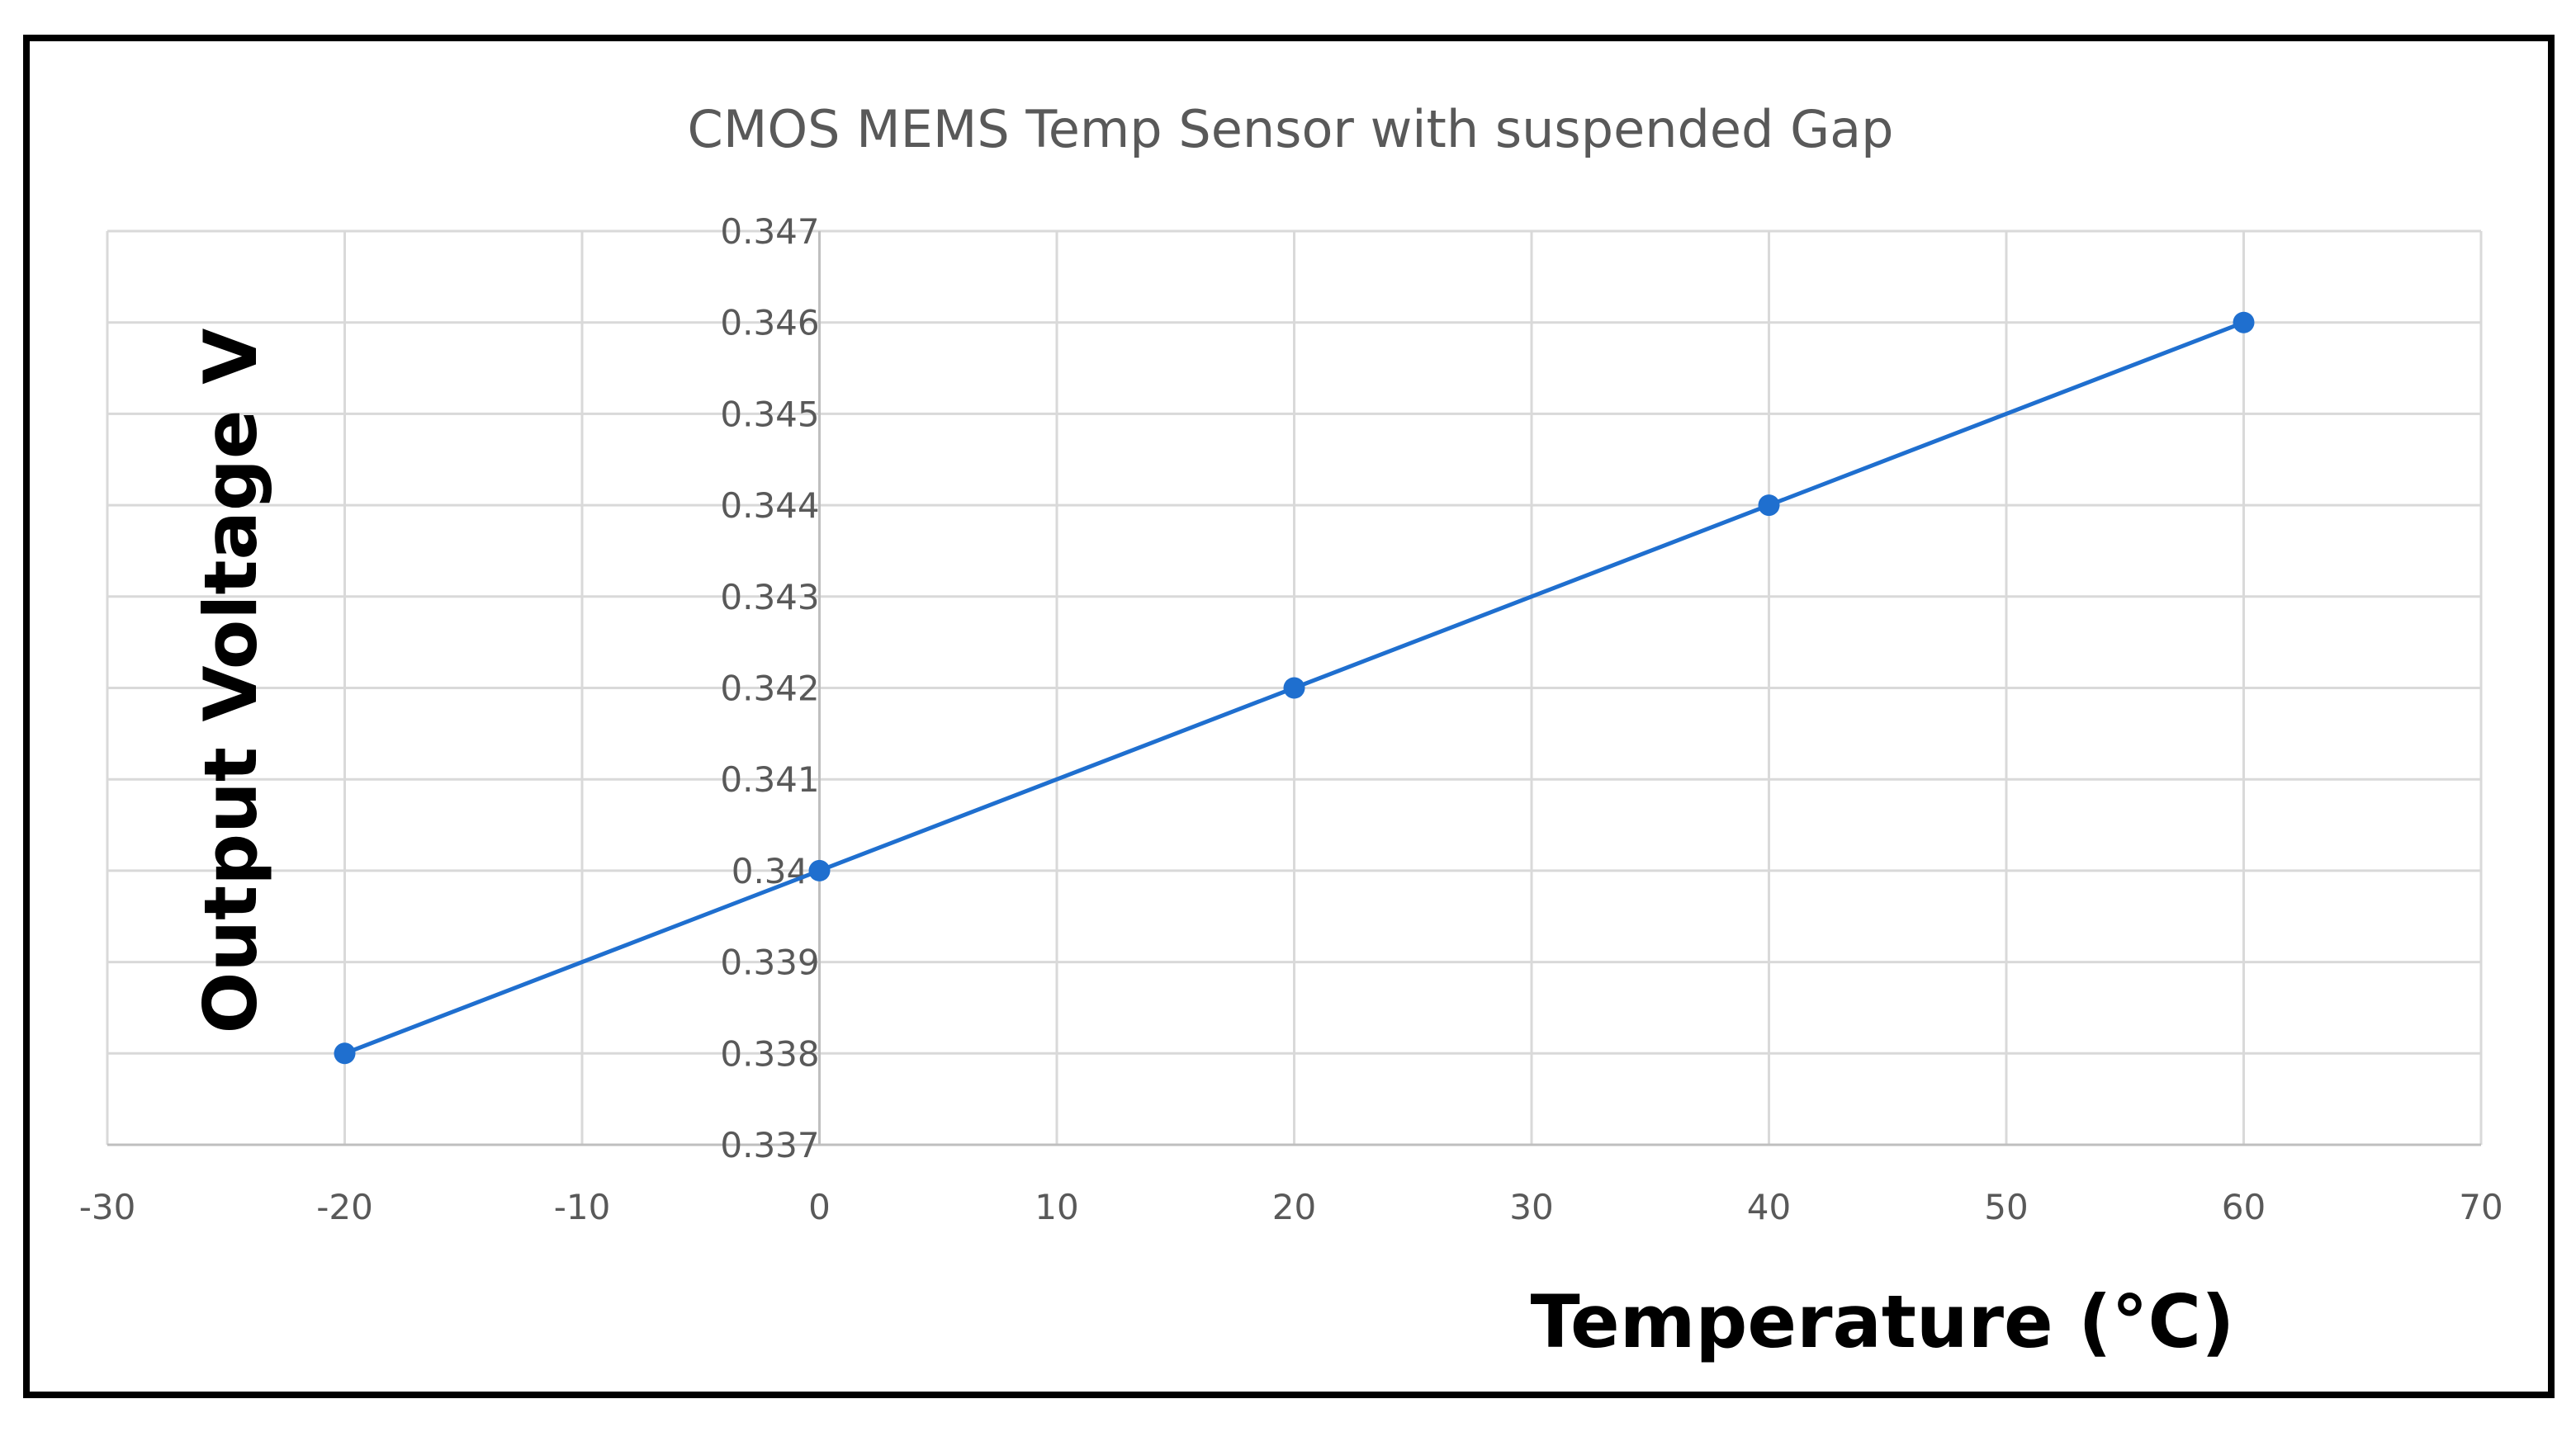 Image resolution: width=2576 pixels, height=1432 pixels. Describe the element at coordinates (769, 963) in the screenshot. I see `y-tick-label: 0.339` at that location.